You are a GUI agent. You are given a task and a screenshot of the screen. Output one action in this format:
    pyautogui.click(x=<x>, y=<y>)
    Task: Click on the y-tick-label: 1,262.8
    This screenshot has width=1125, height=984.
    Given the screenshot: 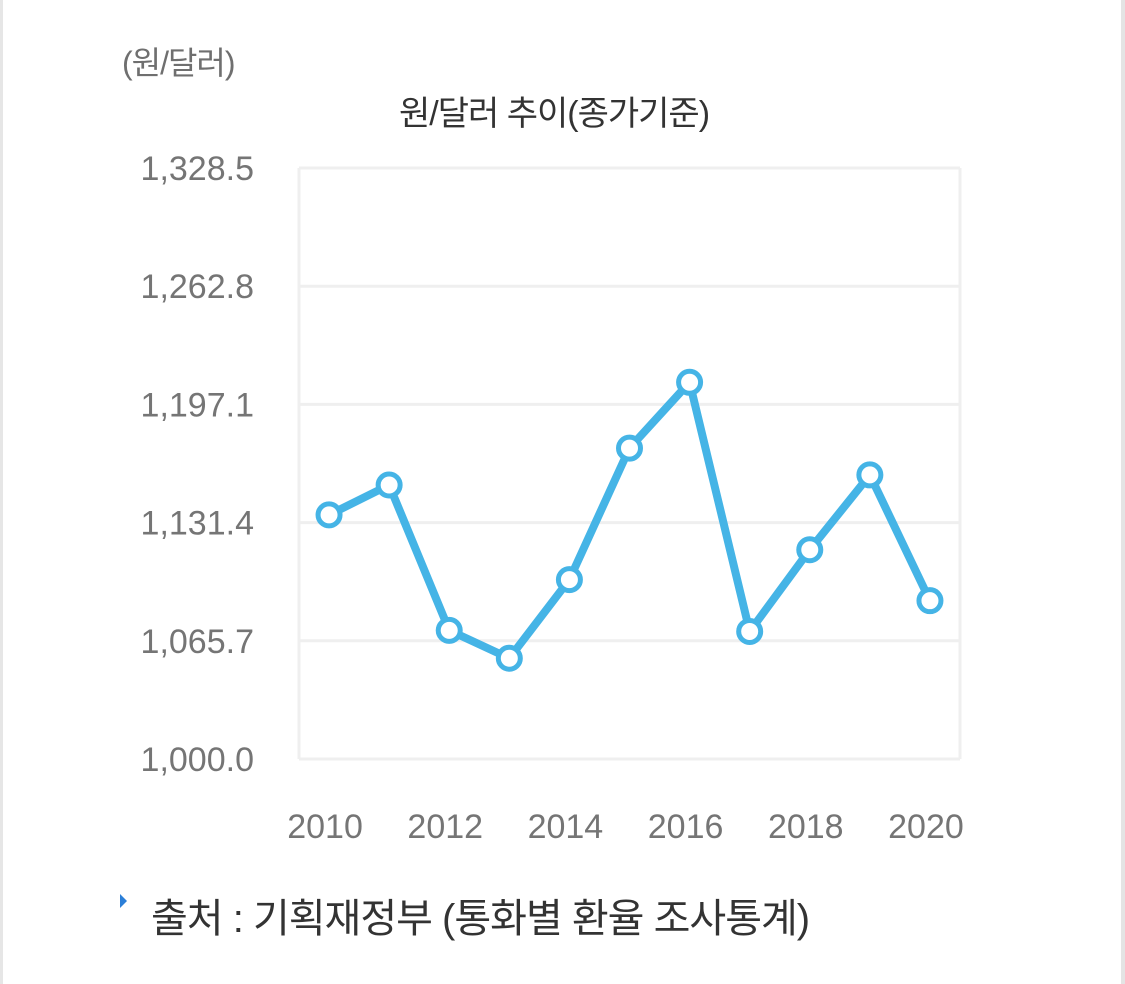 What is the action you would take?
    pyautogui.click(x=197, y=287)
    